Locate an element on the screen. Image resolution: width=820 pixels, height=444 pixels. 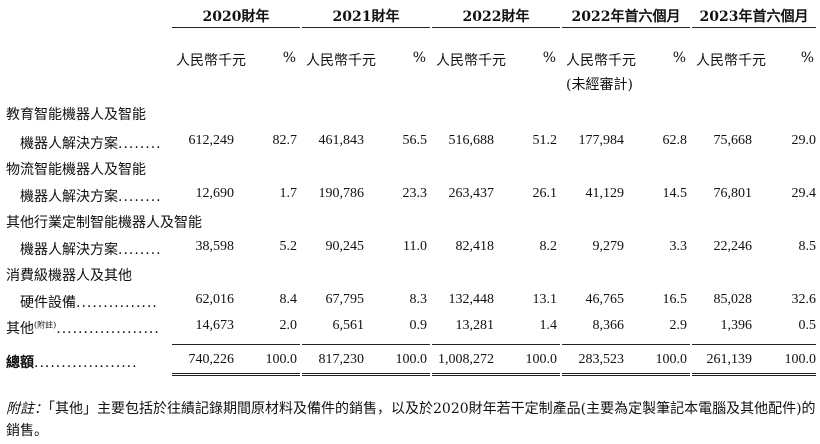
amount-cell: 817,230 is located at coordinates (341, 359).